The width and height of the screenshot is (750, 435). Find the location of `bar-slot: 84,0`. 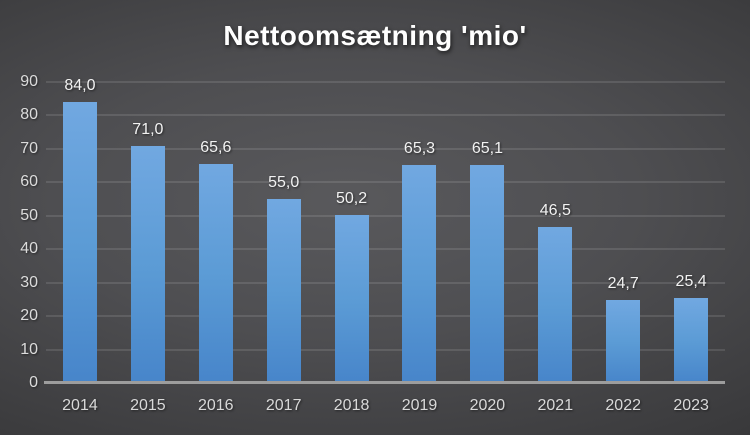

bar-slot: 84,0 is located at coordinates (80, 230).